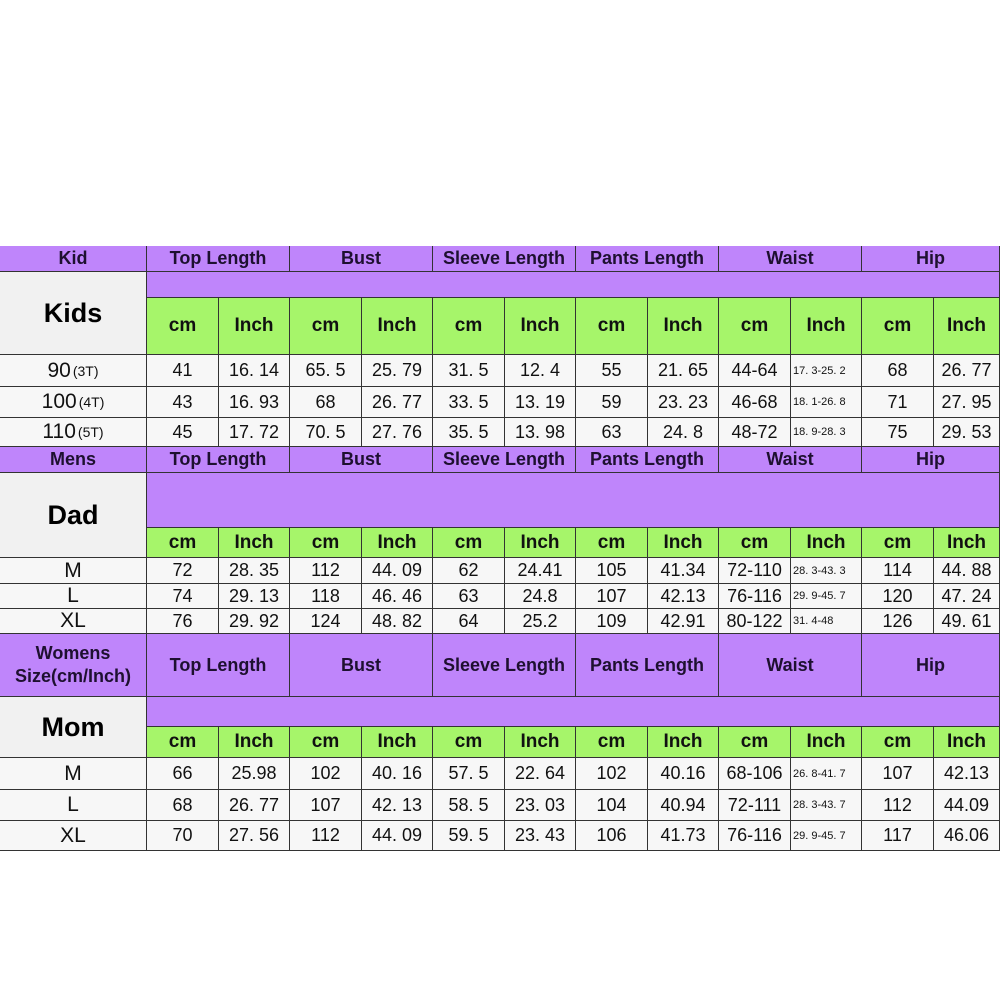 This screenshot has width=1000, height=1000. What do you see at coordinates (826, 432) in the screenshot?
I see `cell-waist-inch: 18. 9-28. 3` at bounding box center [826, 432].